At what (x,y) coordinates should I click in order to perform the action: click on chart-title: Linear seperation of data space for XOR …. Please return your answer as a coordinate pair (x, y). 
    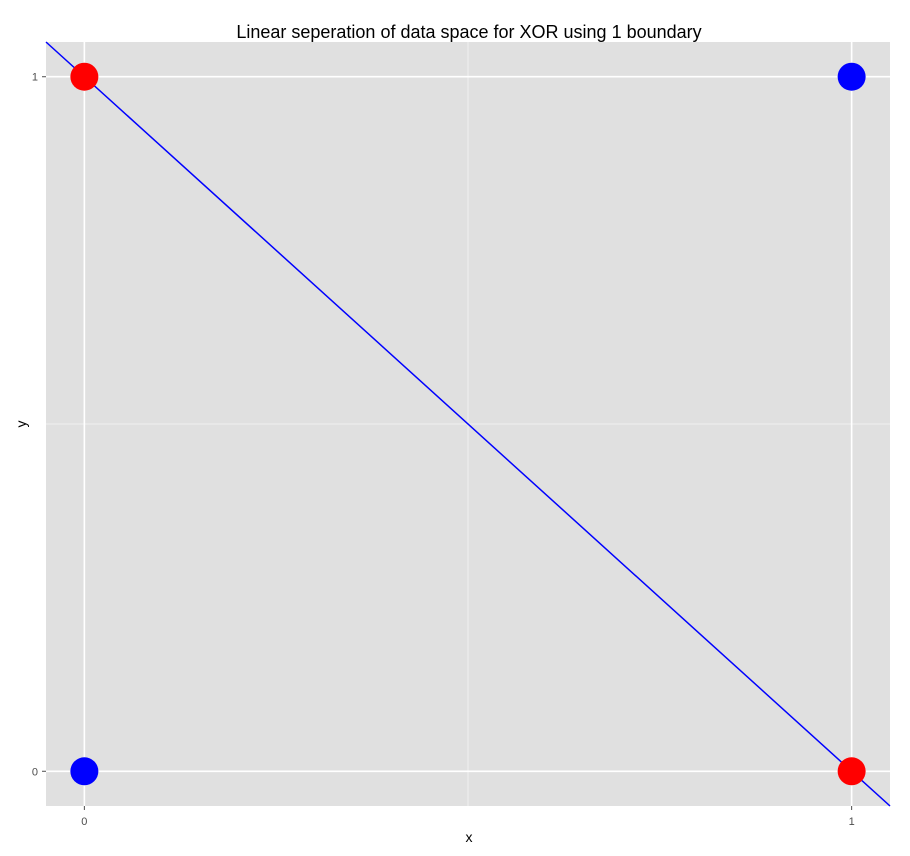
    Looking at the image, I should click on (468, 32).